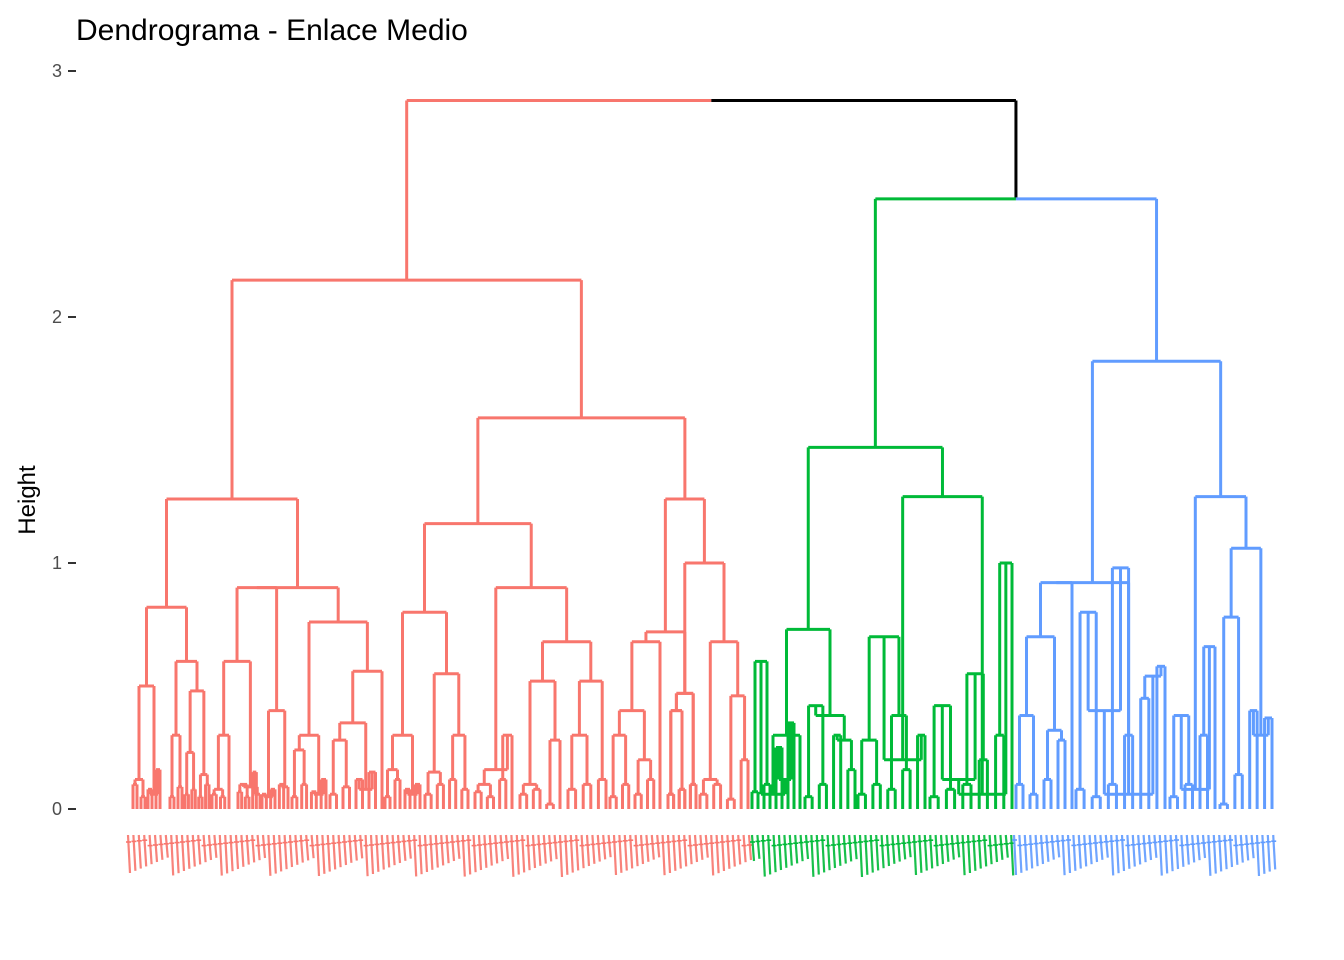 The height and width of the screenshot is (960, 1344). Describe the element at coordinates (57, 71) in the screenshot. I see `y-tick-label: 3` at that location.